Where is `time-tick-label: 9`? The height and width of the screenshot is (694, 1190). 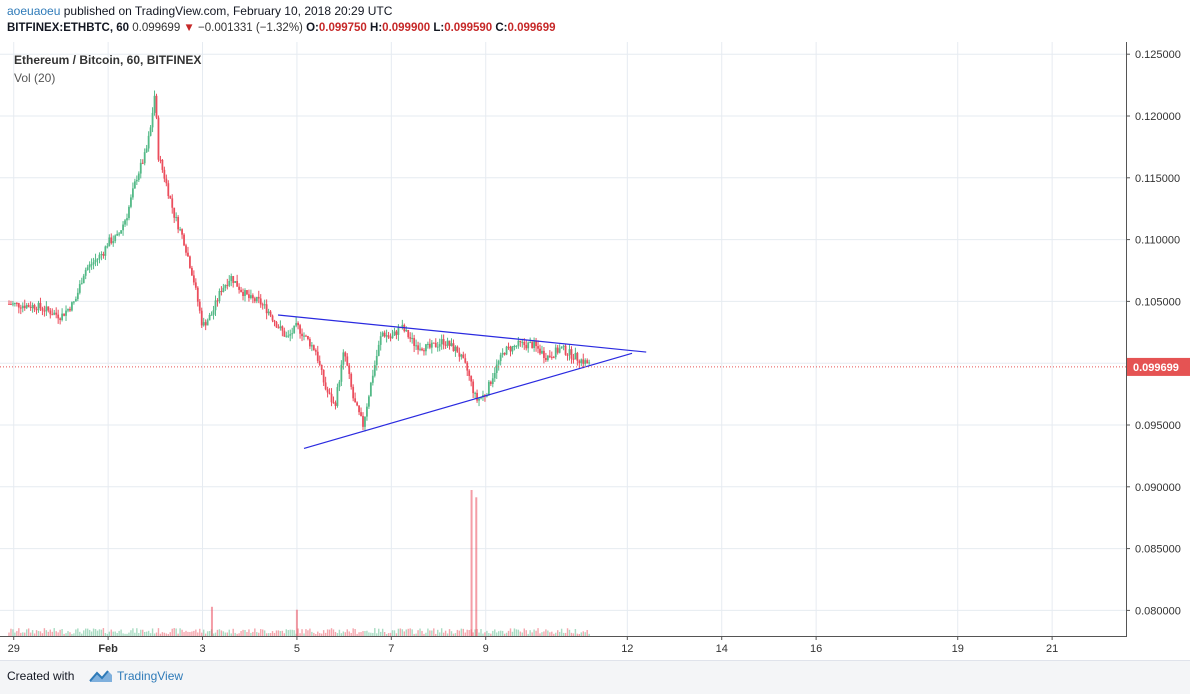 time-tick-label: 9 is located at coordinates (486, 649).